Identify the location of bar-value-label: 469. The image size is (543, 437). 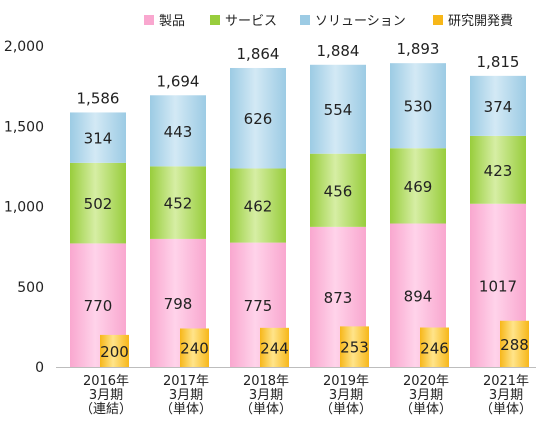
(418, 187).